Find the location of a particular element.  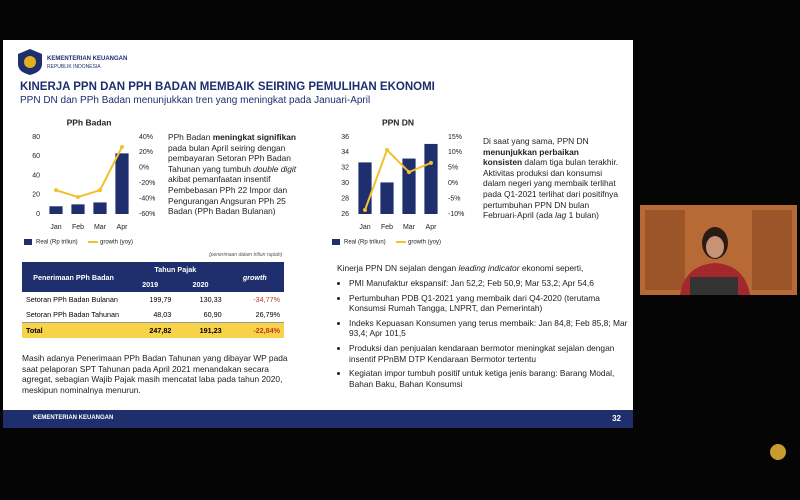

text: Setoran PPh Badan Bulanan is located at coordinates (72, 299).